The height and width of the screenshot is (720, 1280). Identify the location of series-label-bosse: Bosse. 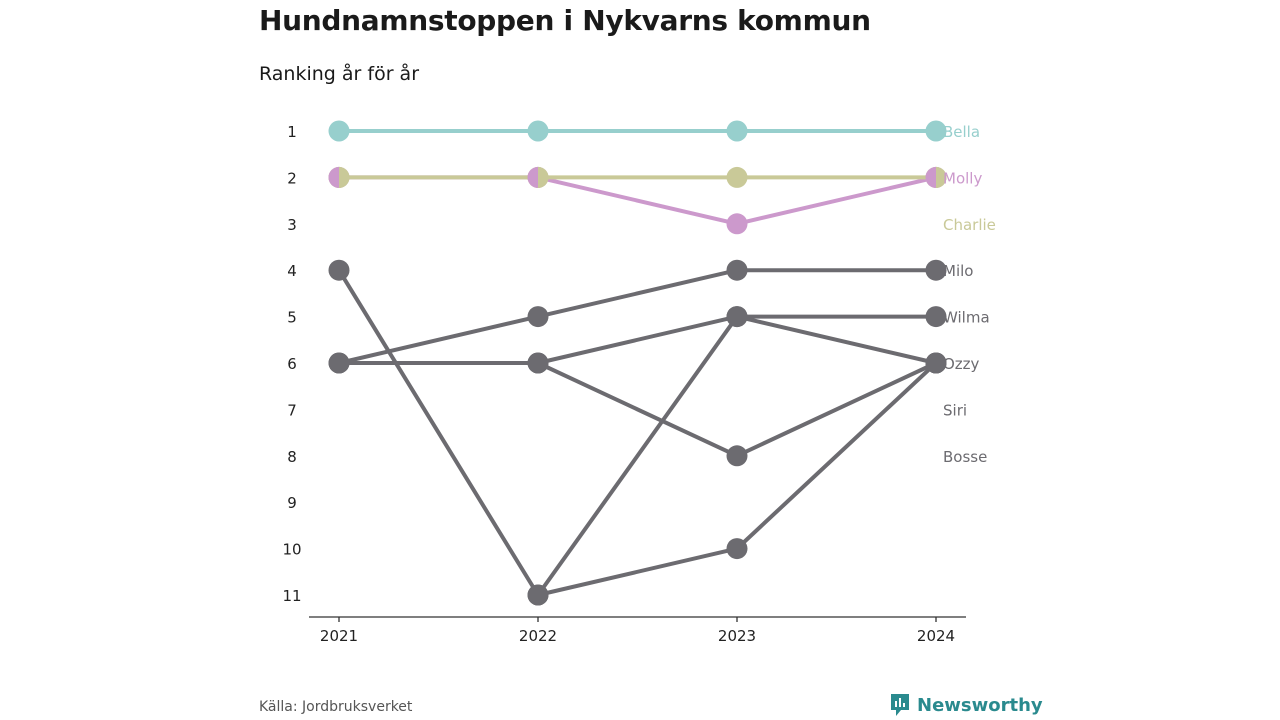
(965, 457).